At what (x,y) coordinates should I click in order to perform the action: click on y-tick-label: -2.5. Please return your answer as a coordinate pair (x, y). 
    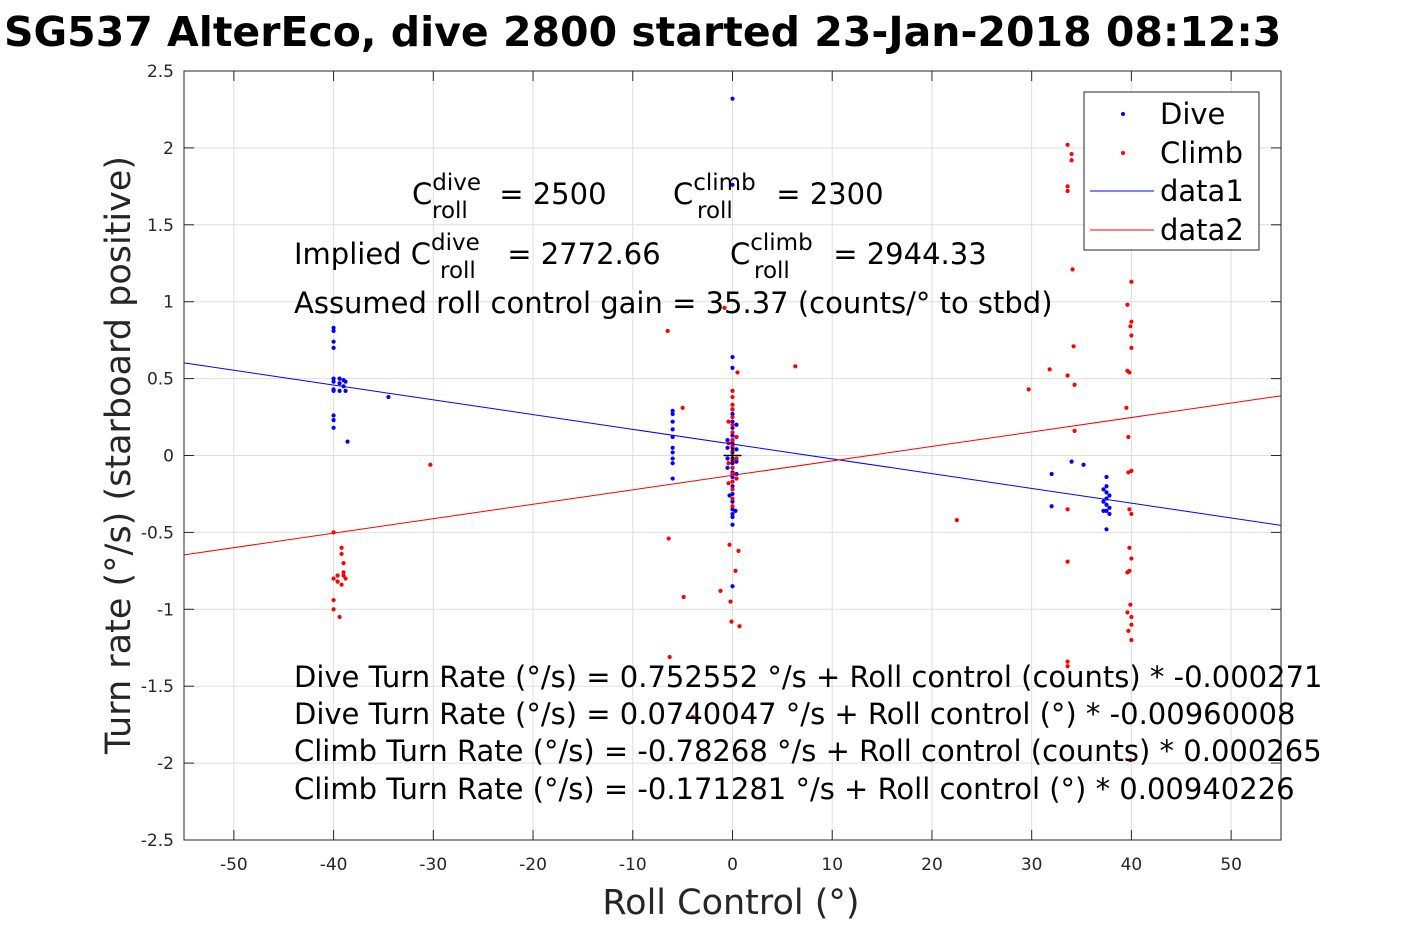
    Looking at the image, I should click on (157, 841).